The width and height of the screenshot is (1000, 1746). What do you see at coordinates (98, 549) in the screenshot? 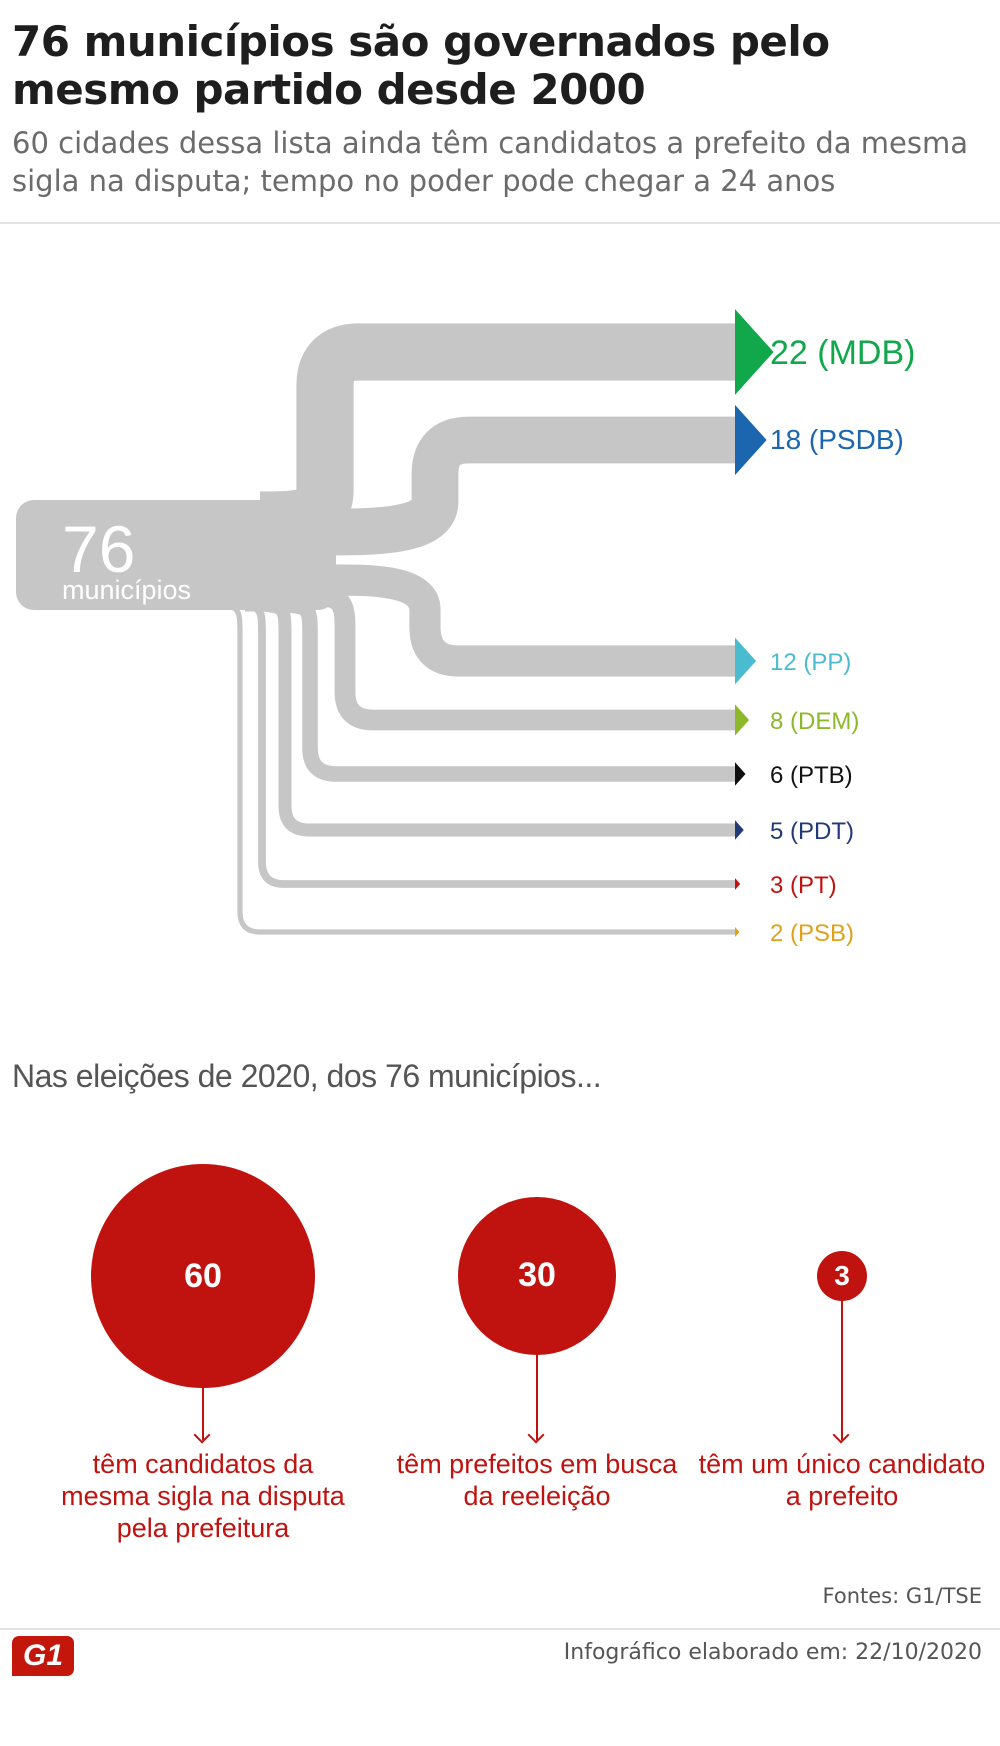
I see `source-value: 76` at bounding box center [98, 549].